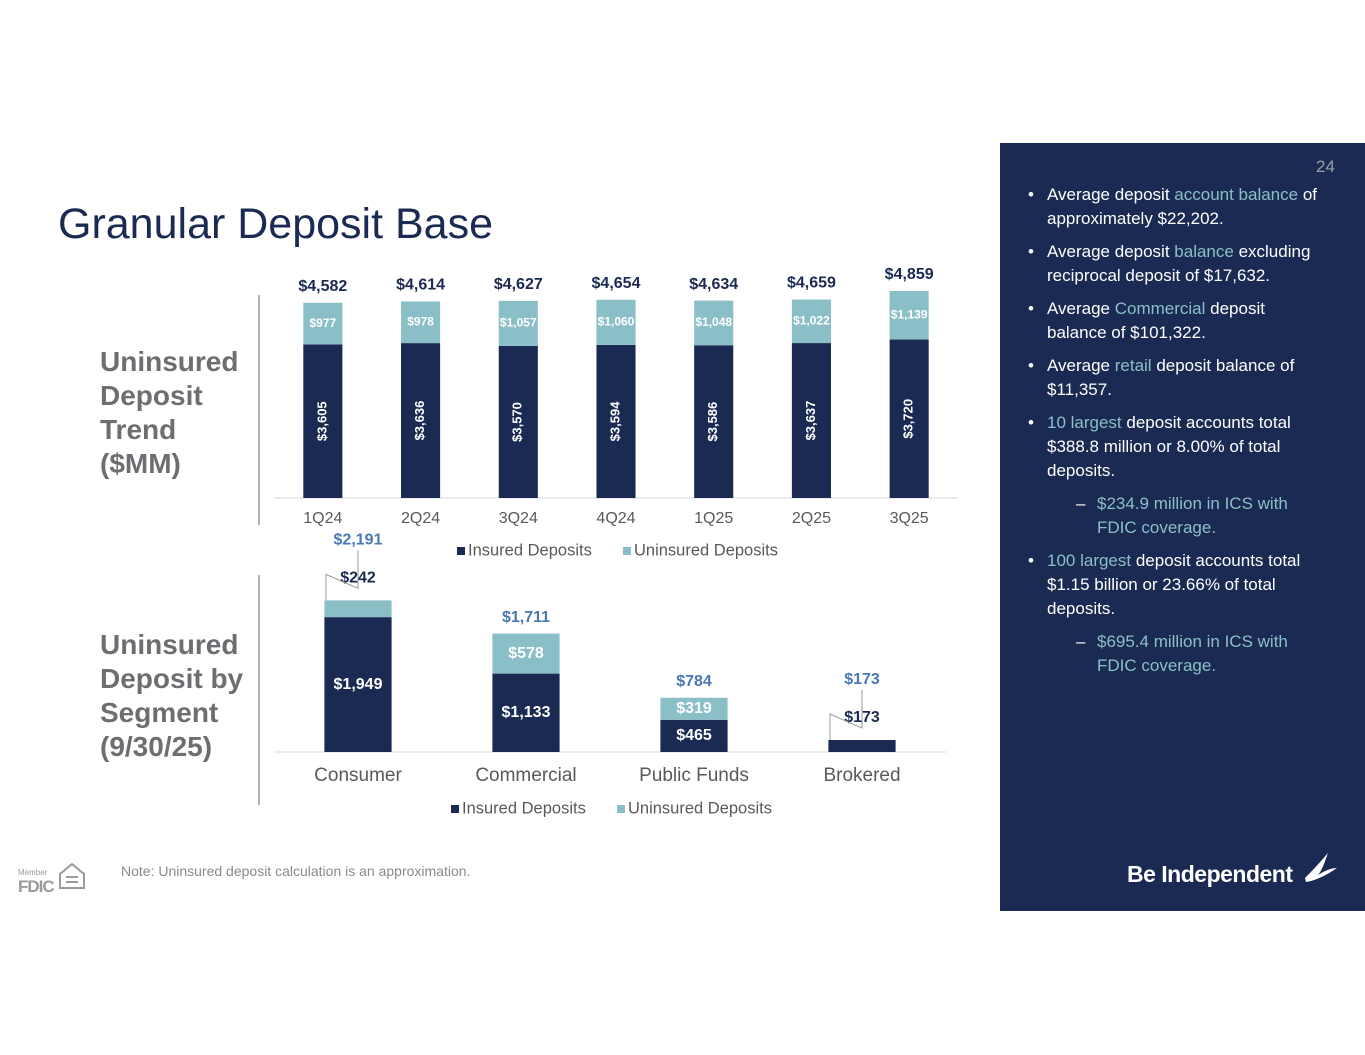 The width and height of the screenshot is (1365, 1055). I want to click on bullet-text: deposit balance of $101,322., so click(1156, 320).